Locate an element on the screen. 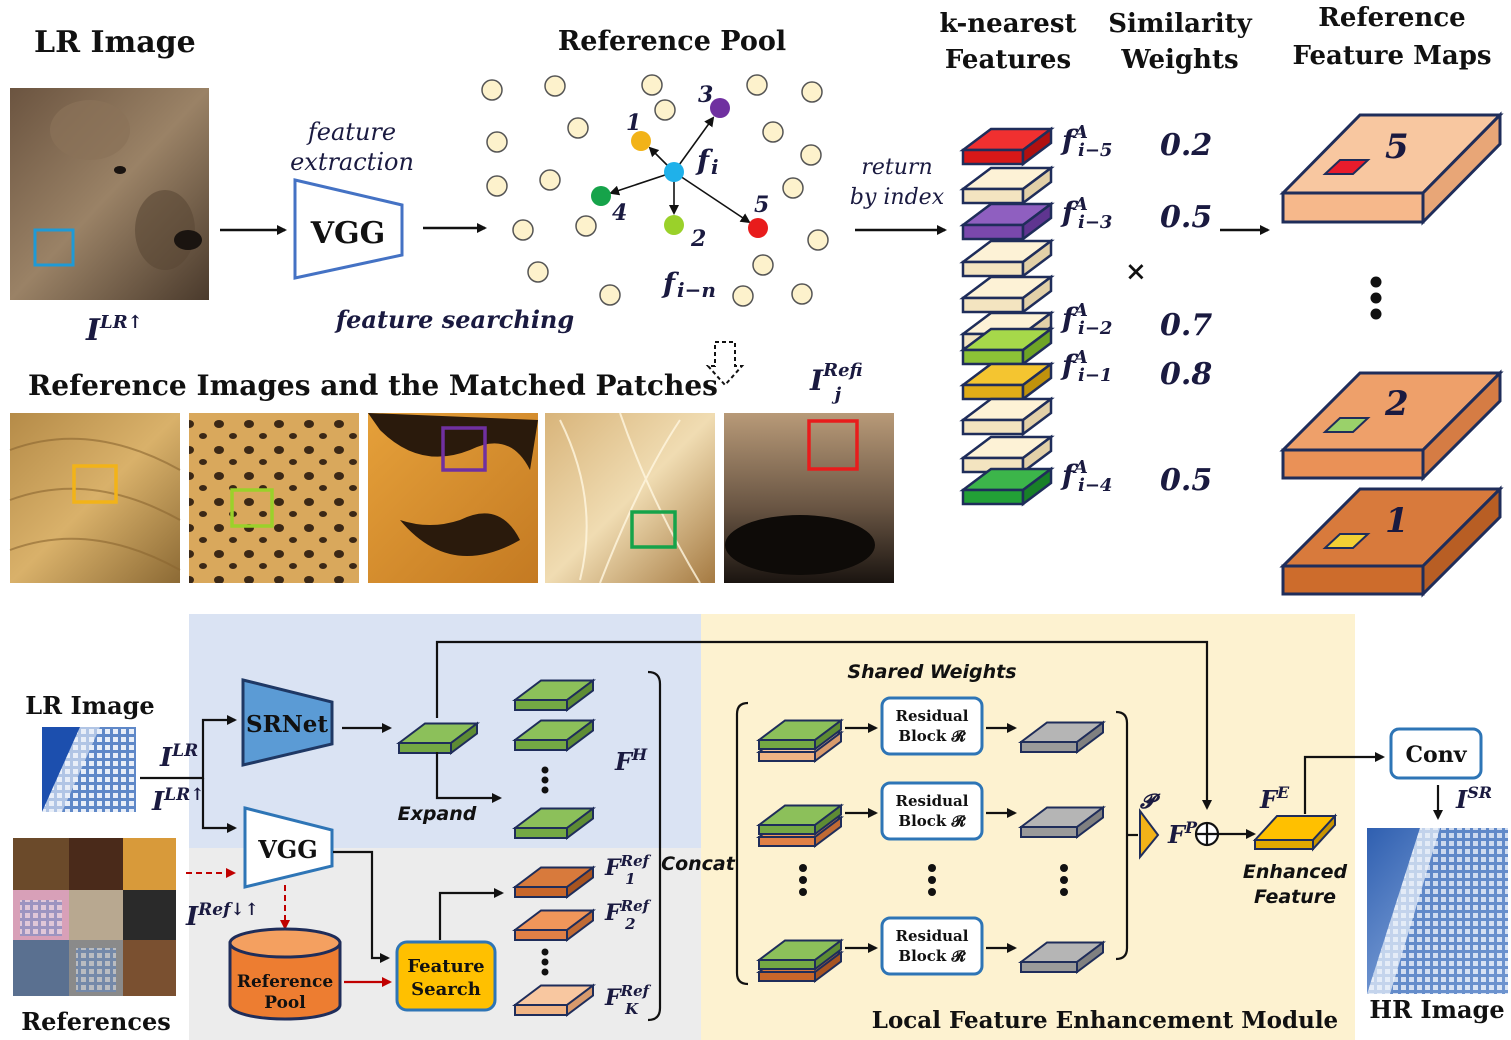 This screenshot has width=1511, height=1040. residual-label-1-1: Residual is located at coordinates (932, 716).